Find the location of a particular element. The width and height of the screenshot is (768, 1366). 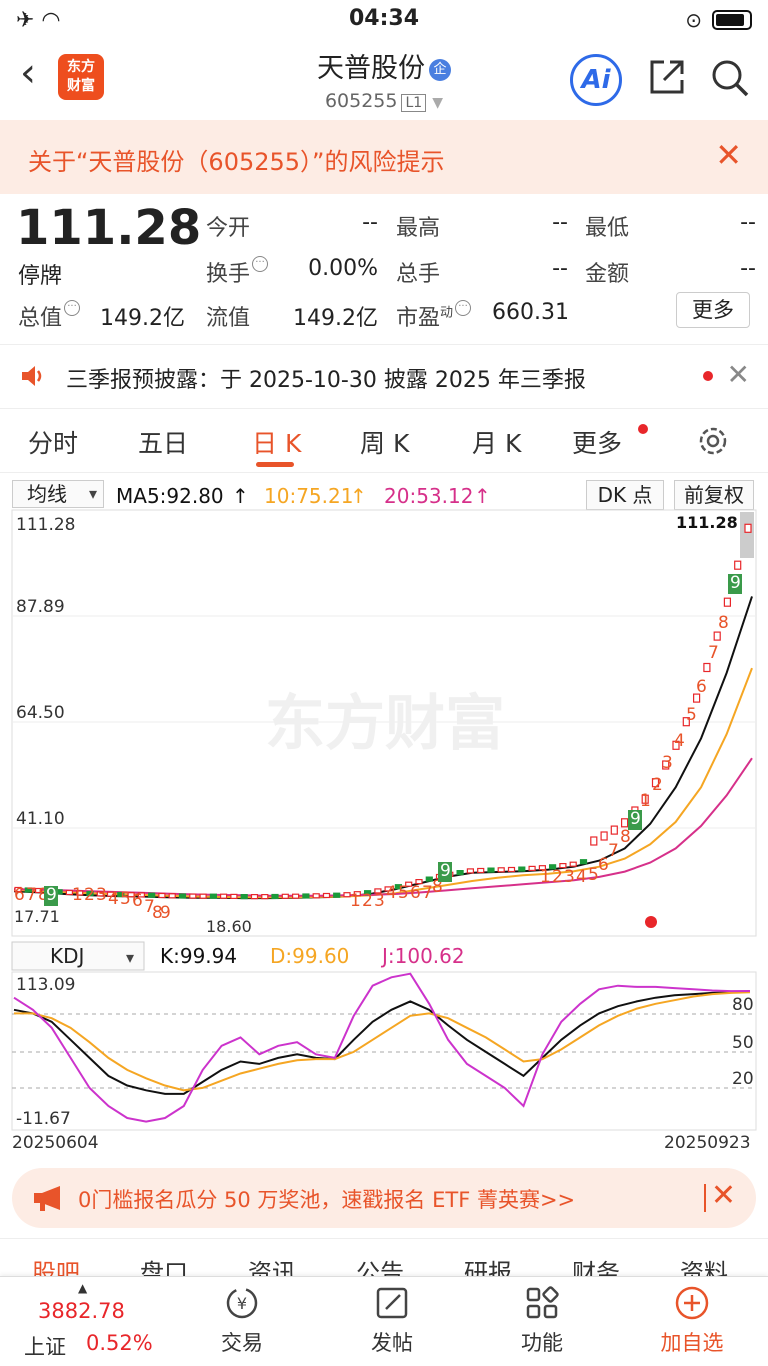

series-line-ma20 is located at coordinates (383, 827).